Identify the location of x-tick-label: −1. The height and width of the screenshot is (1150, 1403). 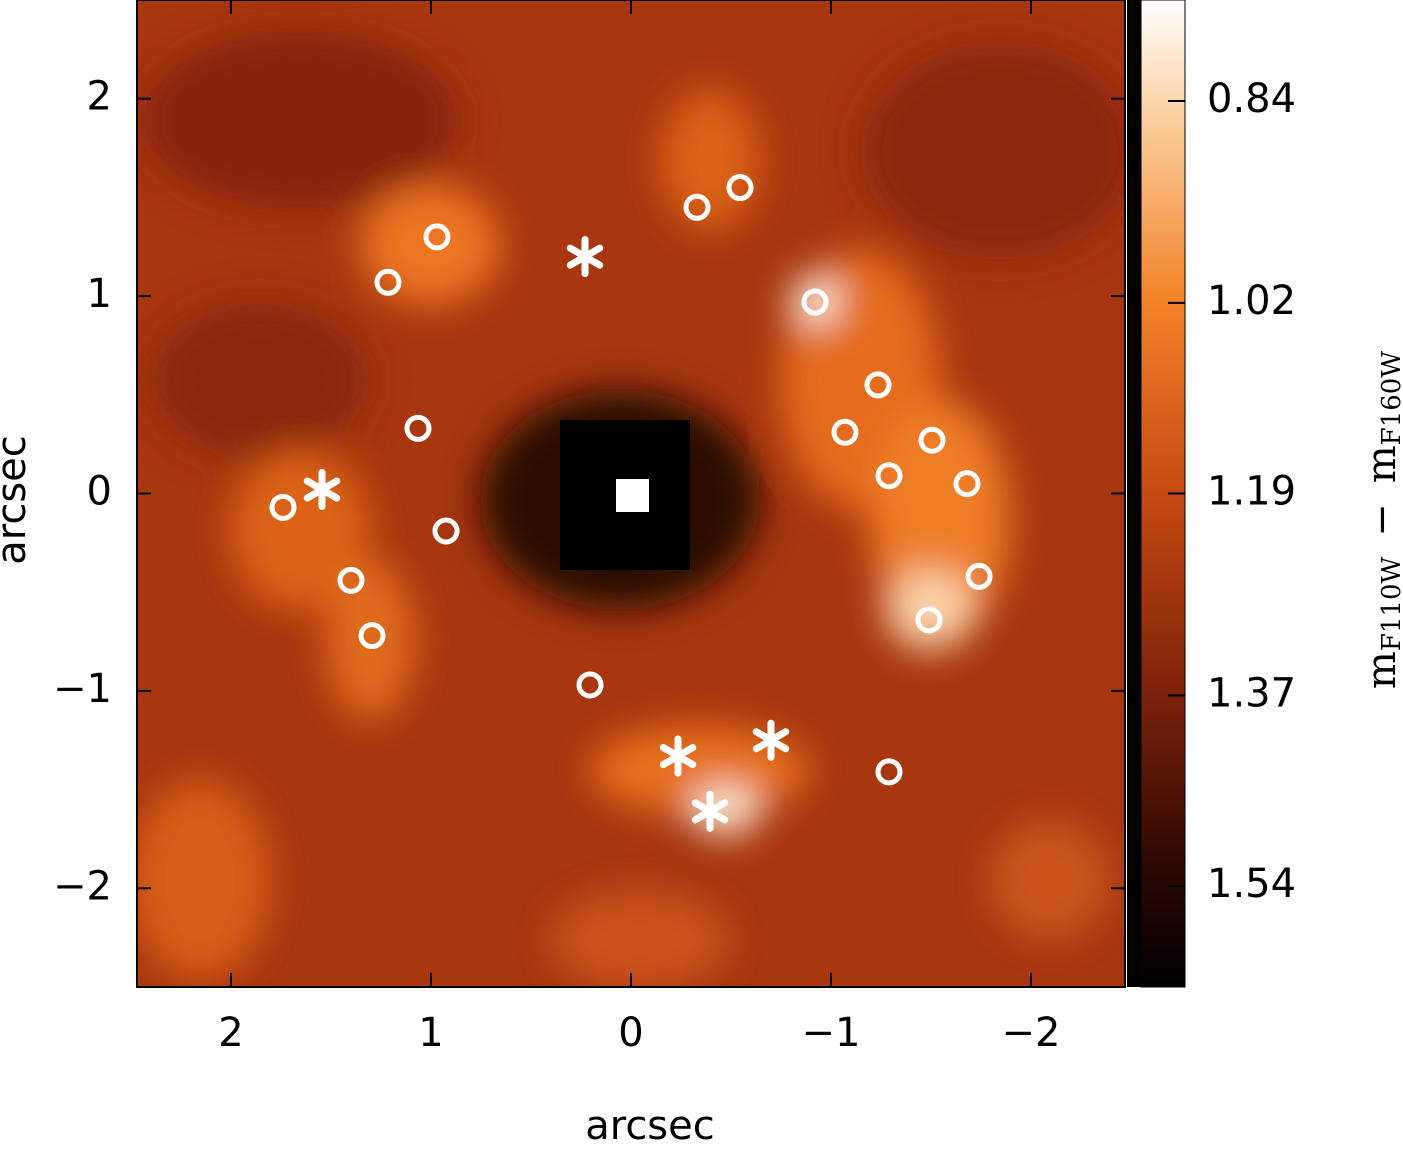
(831, 1033).